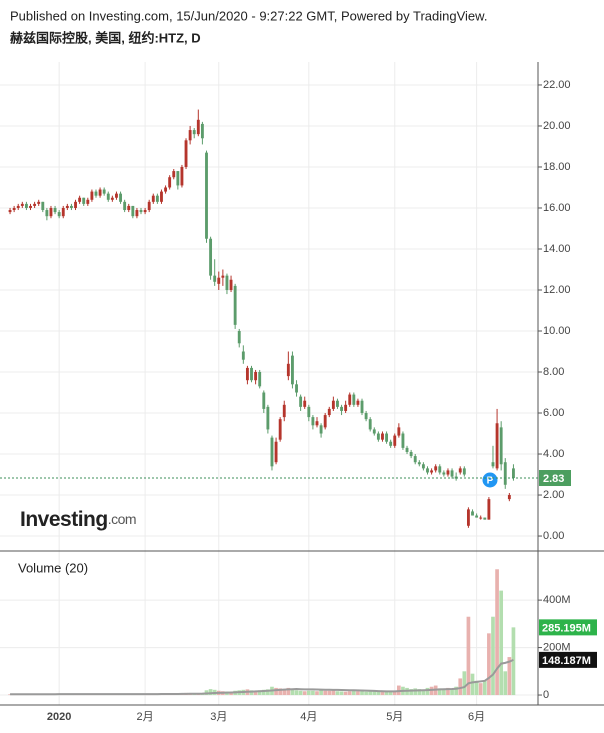  Describe the element at coordinates (145, 717) in the screenshot. I see `x-tick-label: 2月` at that location.